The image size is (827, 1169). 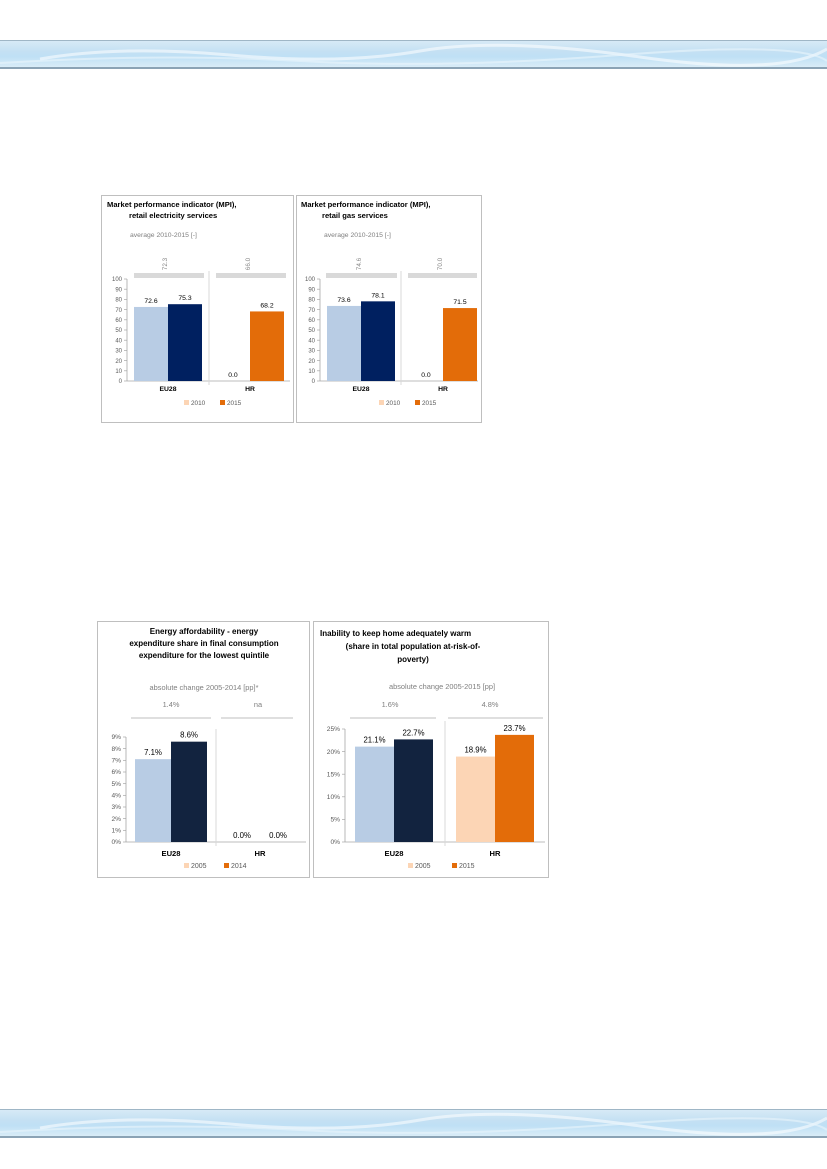 What do you see at coordinates (343, 300) in the screenshot?
I see `data-label: 73.6` at bounding box center [343, 300].